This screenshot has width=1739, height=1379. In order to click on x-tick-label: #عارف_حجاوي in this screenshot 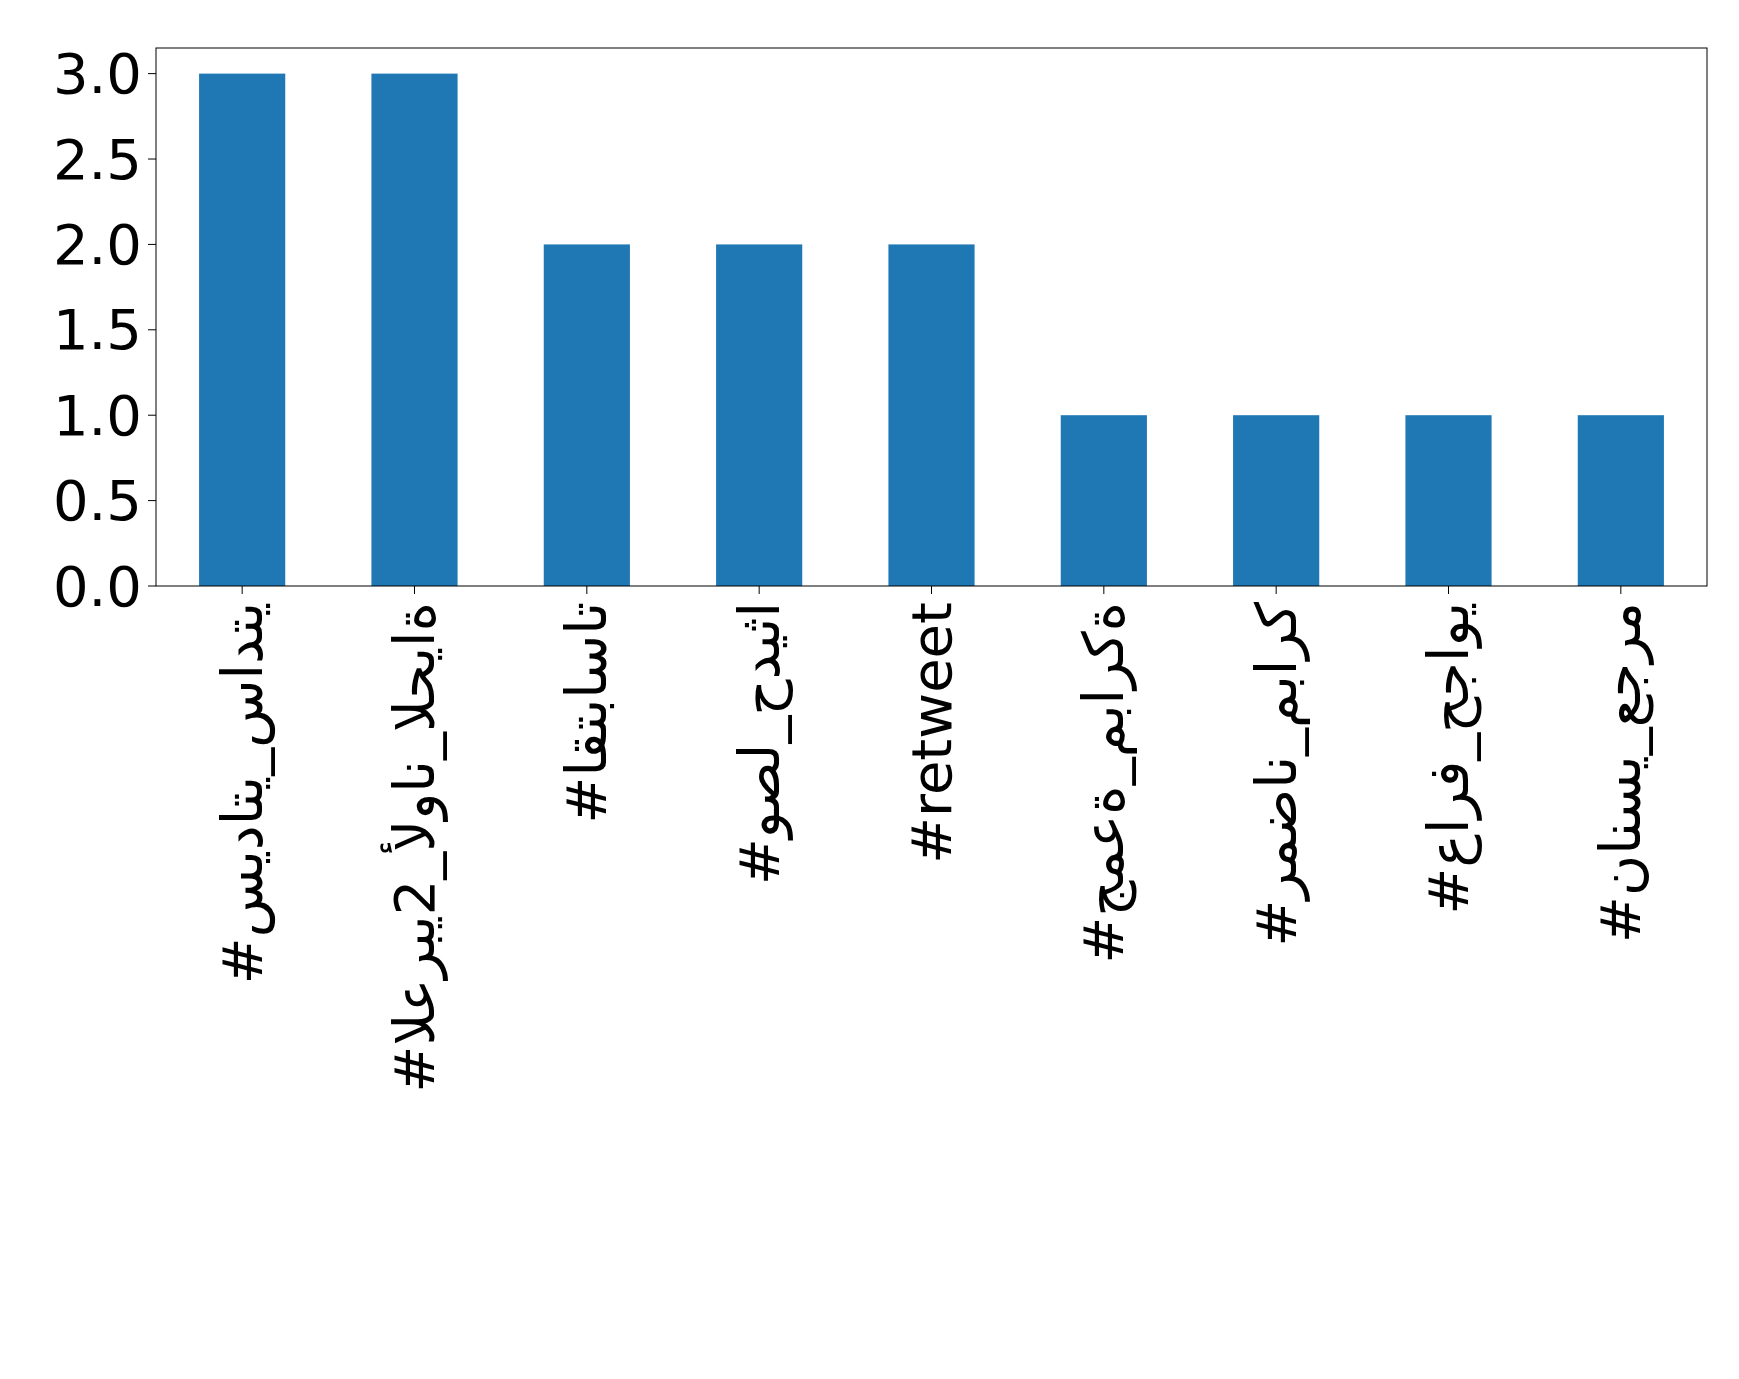, I will do `click(1449, 758)`.